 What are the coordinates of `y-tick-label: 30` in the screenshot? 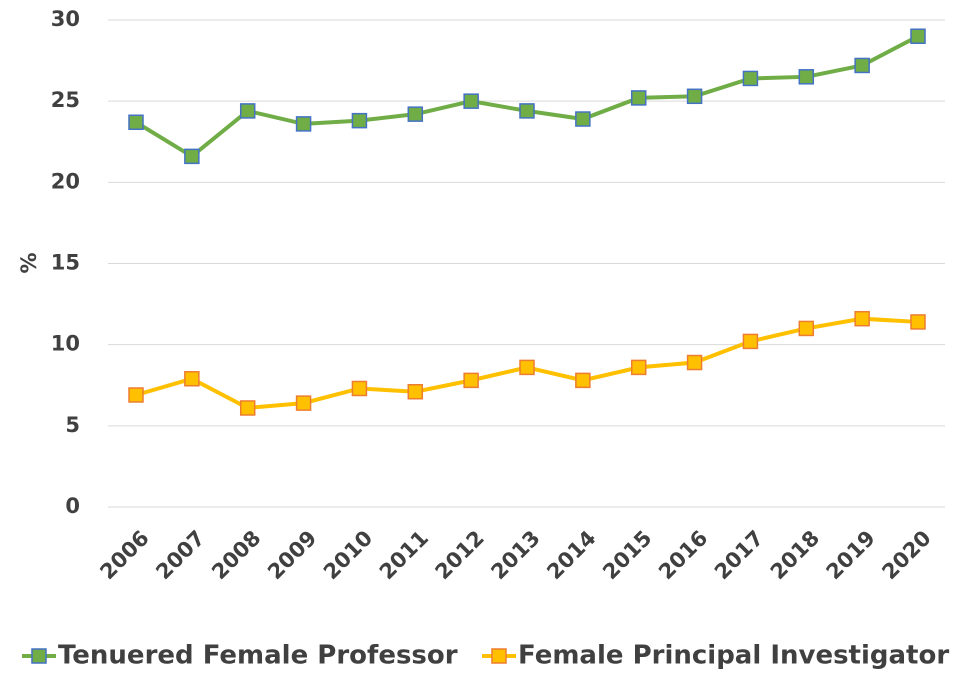 It's located at (65, 19).